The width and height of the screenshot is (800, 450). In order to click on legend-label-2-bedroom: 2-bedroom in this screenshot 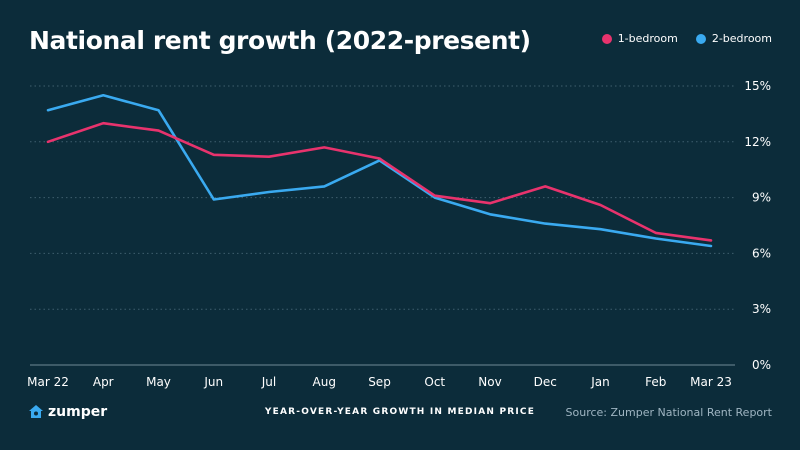, I will do `click(741, 38)`.